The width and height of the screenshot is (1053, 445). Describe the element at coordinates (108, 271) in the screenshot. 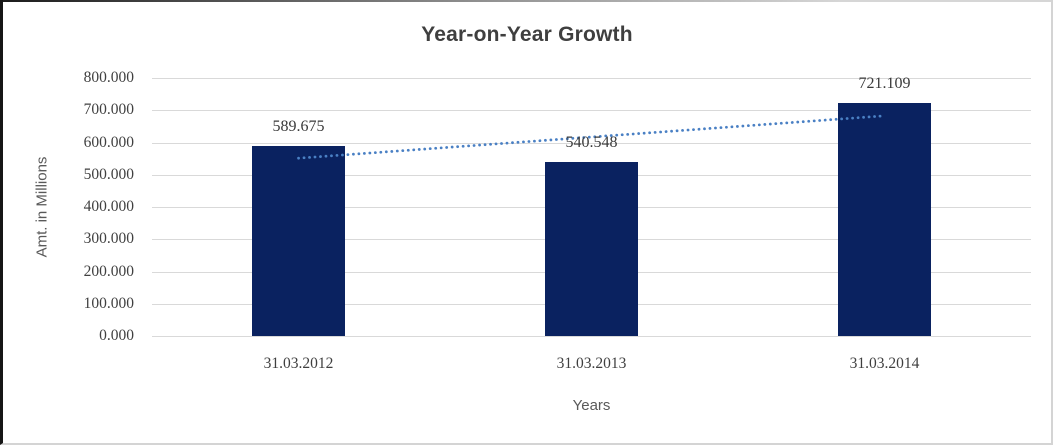

I see `y-tick-label: 200.000` at that location.